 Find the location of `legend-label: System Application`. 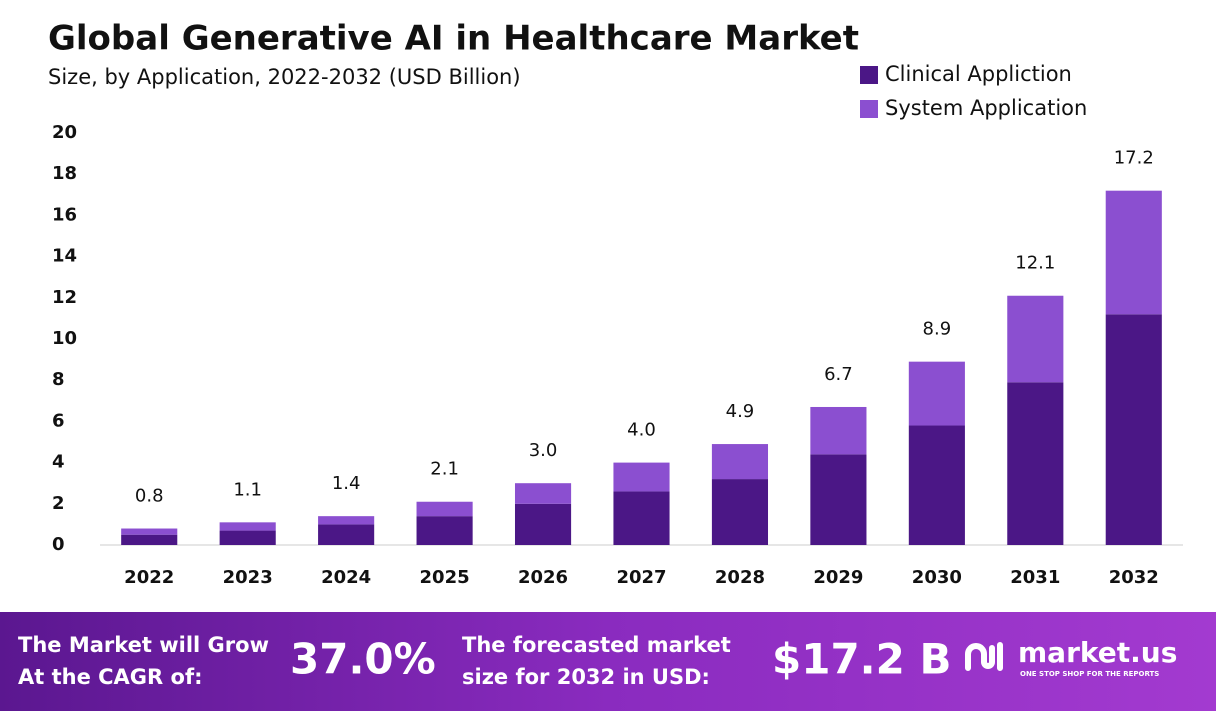

legend-label: System Application is located at coordinates (986, 108).